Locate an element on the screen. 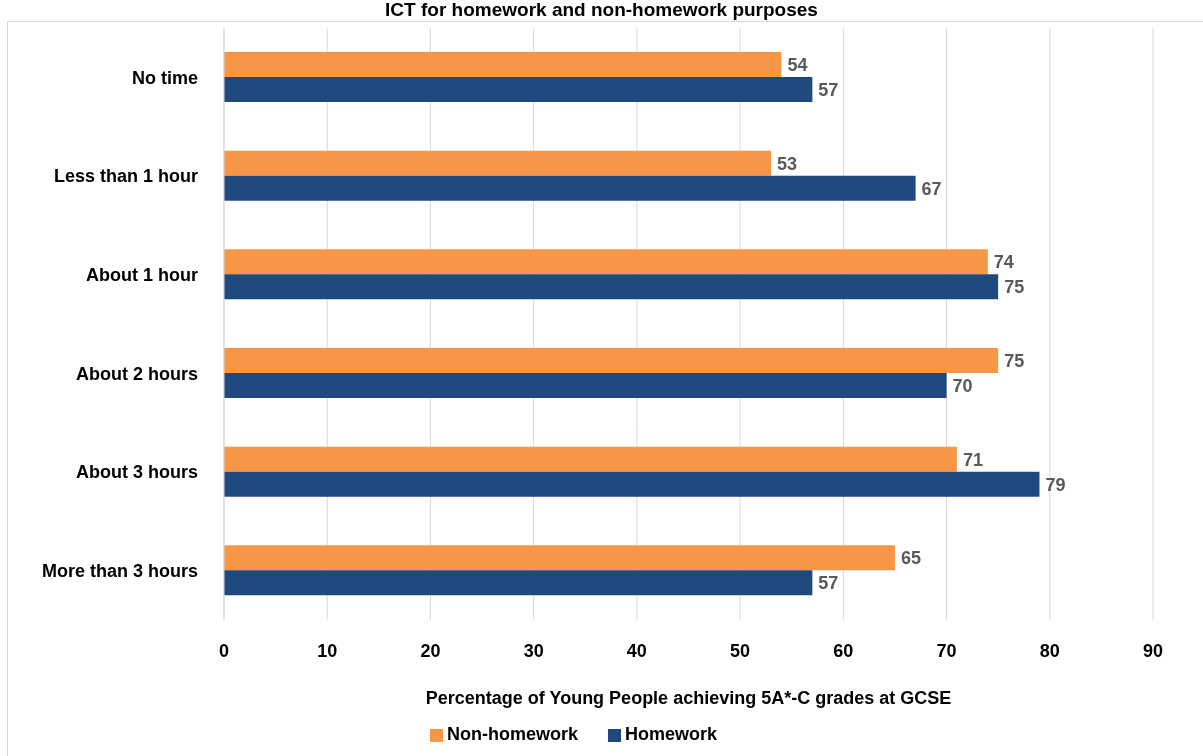 The image size is (1203, 756). chart-title: ICT for homework and non-homework purposes is located at coordinates (601, 10).